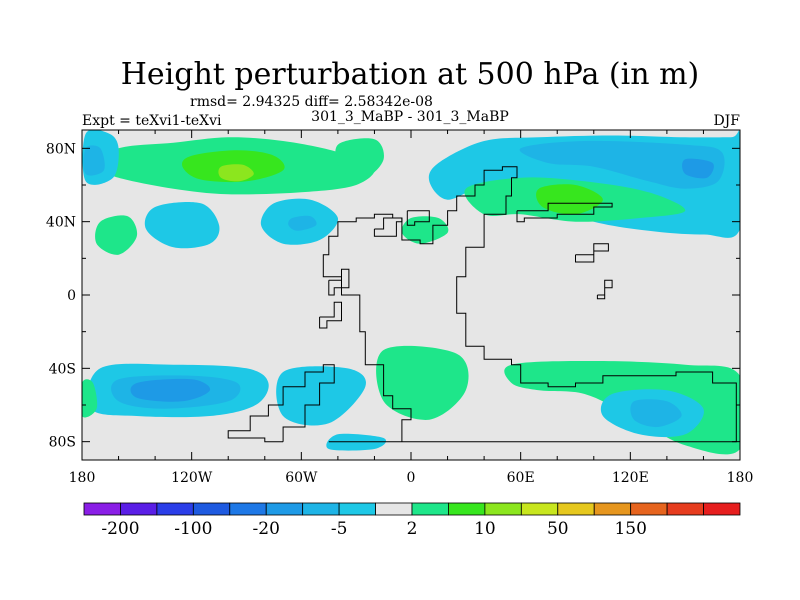 The image size is (800, 600). Describe the element at coordinates (740, 478) in the screenshot. I see `x-tick-label-6: 180` at that location.